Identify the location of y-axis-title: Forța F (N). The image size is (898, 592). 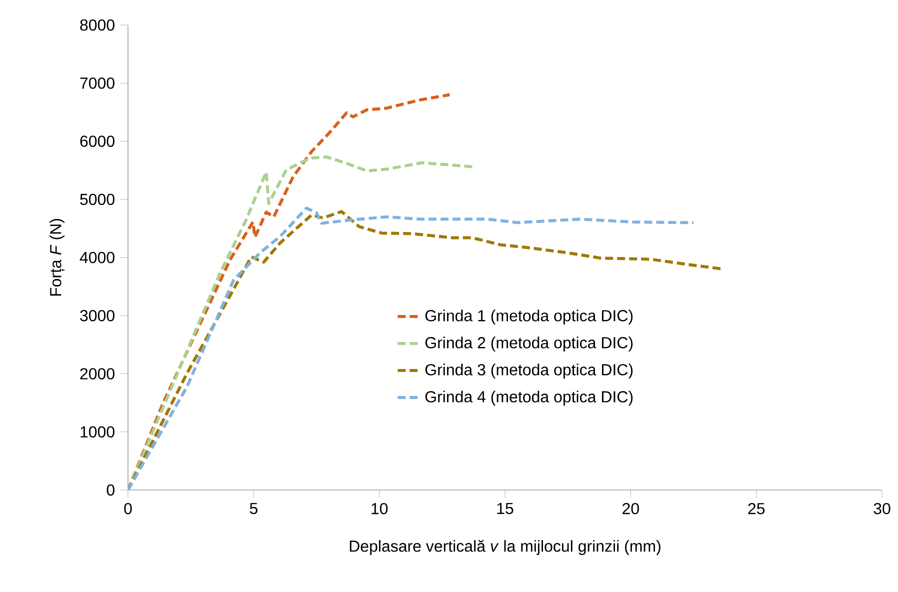
(57, 257).